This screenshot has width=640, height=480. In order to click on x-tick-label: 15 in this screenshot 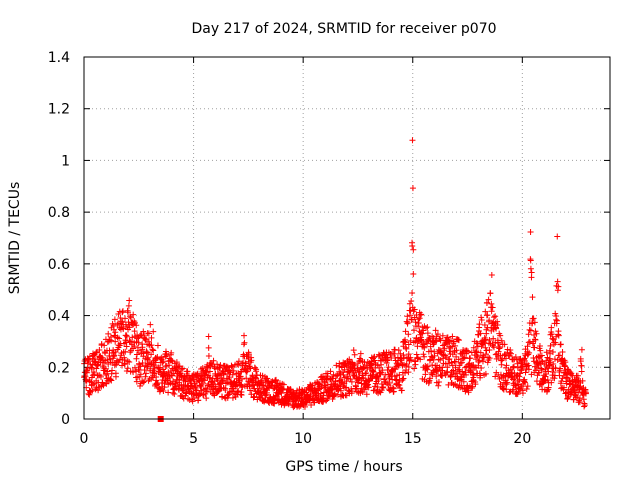, I will do `click(413, 439)`.